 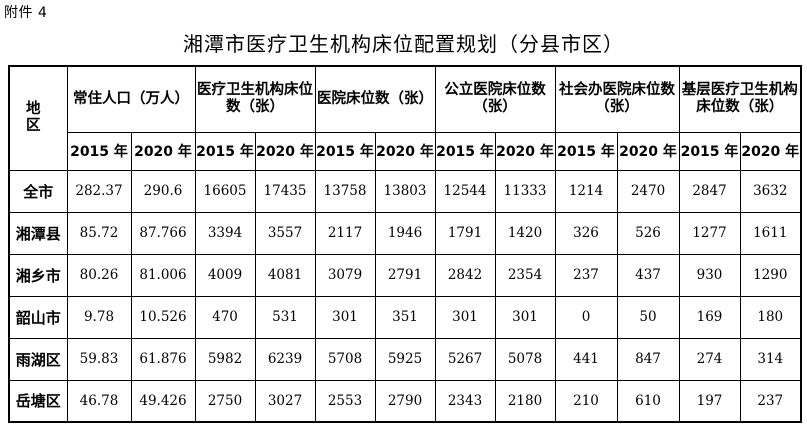 I want to click on table-cell: 17435, so click(x=285, y=191).